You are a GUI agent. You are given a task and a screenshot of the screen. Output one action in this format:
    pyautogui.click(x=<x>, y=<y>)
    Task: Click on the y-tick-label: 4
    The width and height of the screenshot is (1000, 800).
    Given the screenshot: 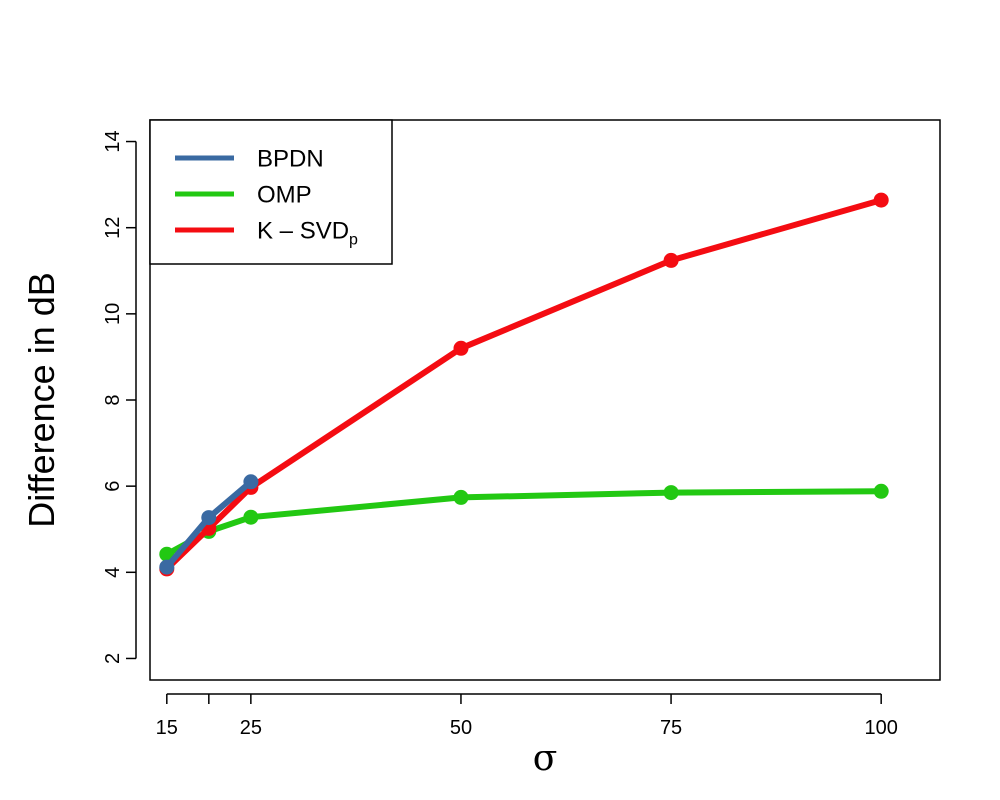 What is the action you would take?
    pyautogui.click(x=113, y=572)
    